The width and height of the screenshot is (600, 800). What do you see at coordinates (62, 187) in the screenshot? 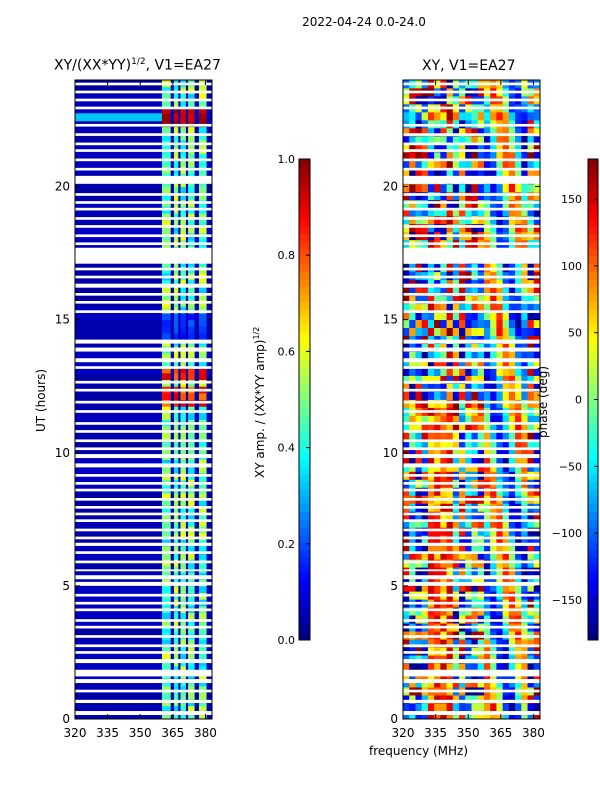
I see `left-y-tick-label: 20` at bounding box center [62, 187].